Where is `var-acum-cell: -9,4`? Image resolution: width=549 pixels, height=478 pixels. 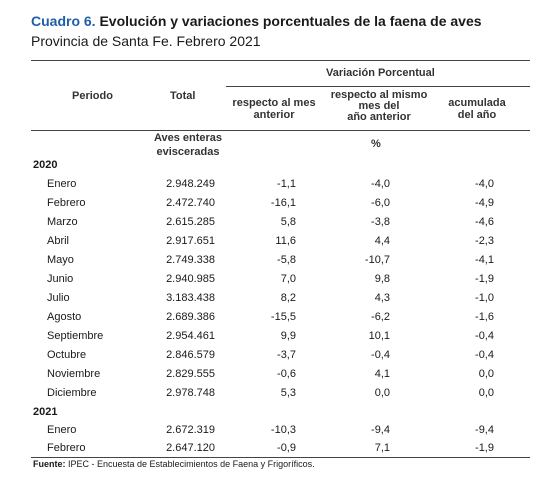
var-acum-cell: -9,4 is located at coordinates (484, 430).